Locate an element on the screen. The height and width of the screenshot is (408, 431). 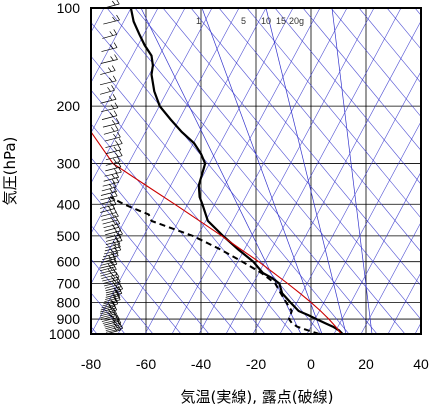
y-tick-label: 300 is located at coordinates (69, 164).